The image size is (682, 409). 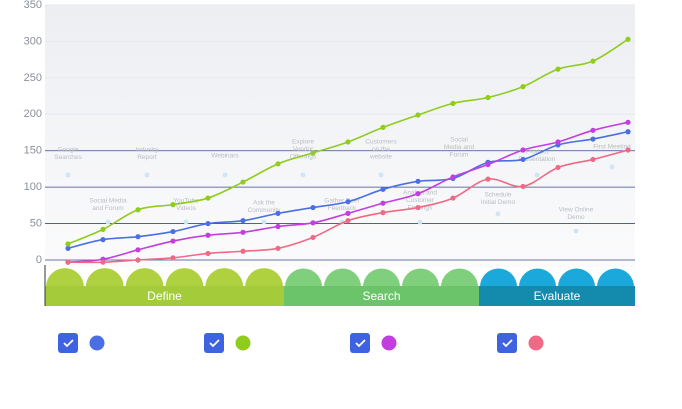 I want to click on annotation: Explore, so click(x=303, y=142).